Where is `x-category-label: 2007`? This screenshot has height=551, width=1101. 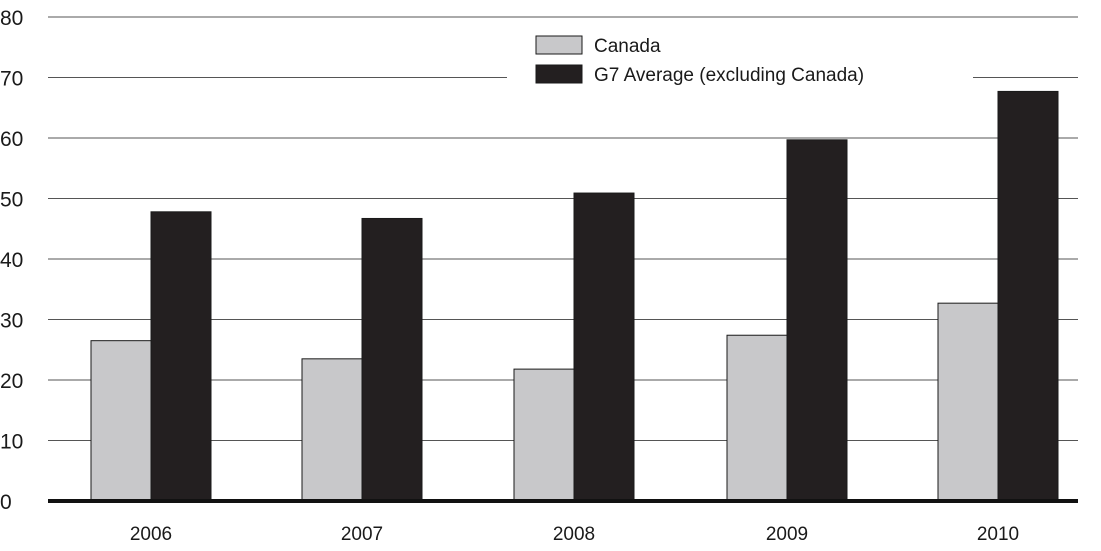
x-category-label: 2007 is located at coordinates (362, 534).